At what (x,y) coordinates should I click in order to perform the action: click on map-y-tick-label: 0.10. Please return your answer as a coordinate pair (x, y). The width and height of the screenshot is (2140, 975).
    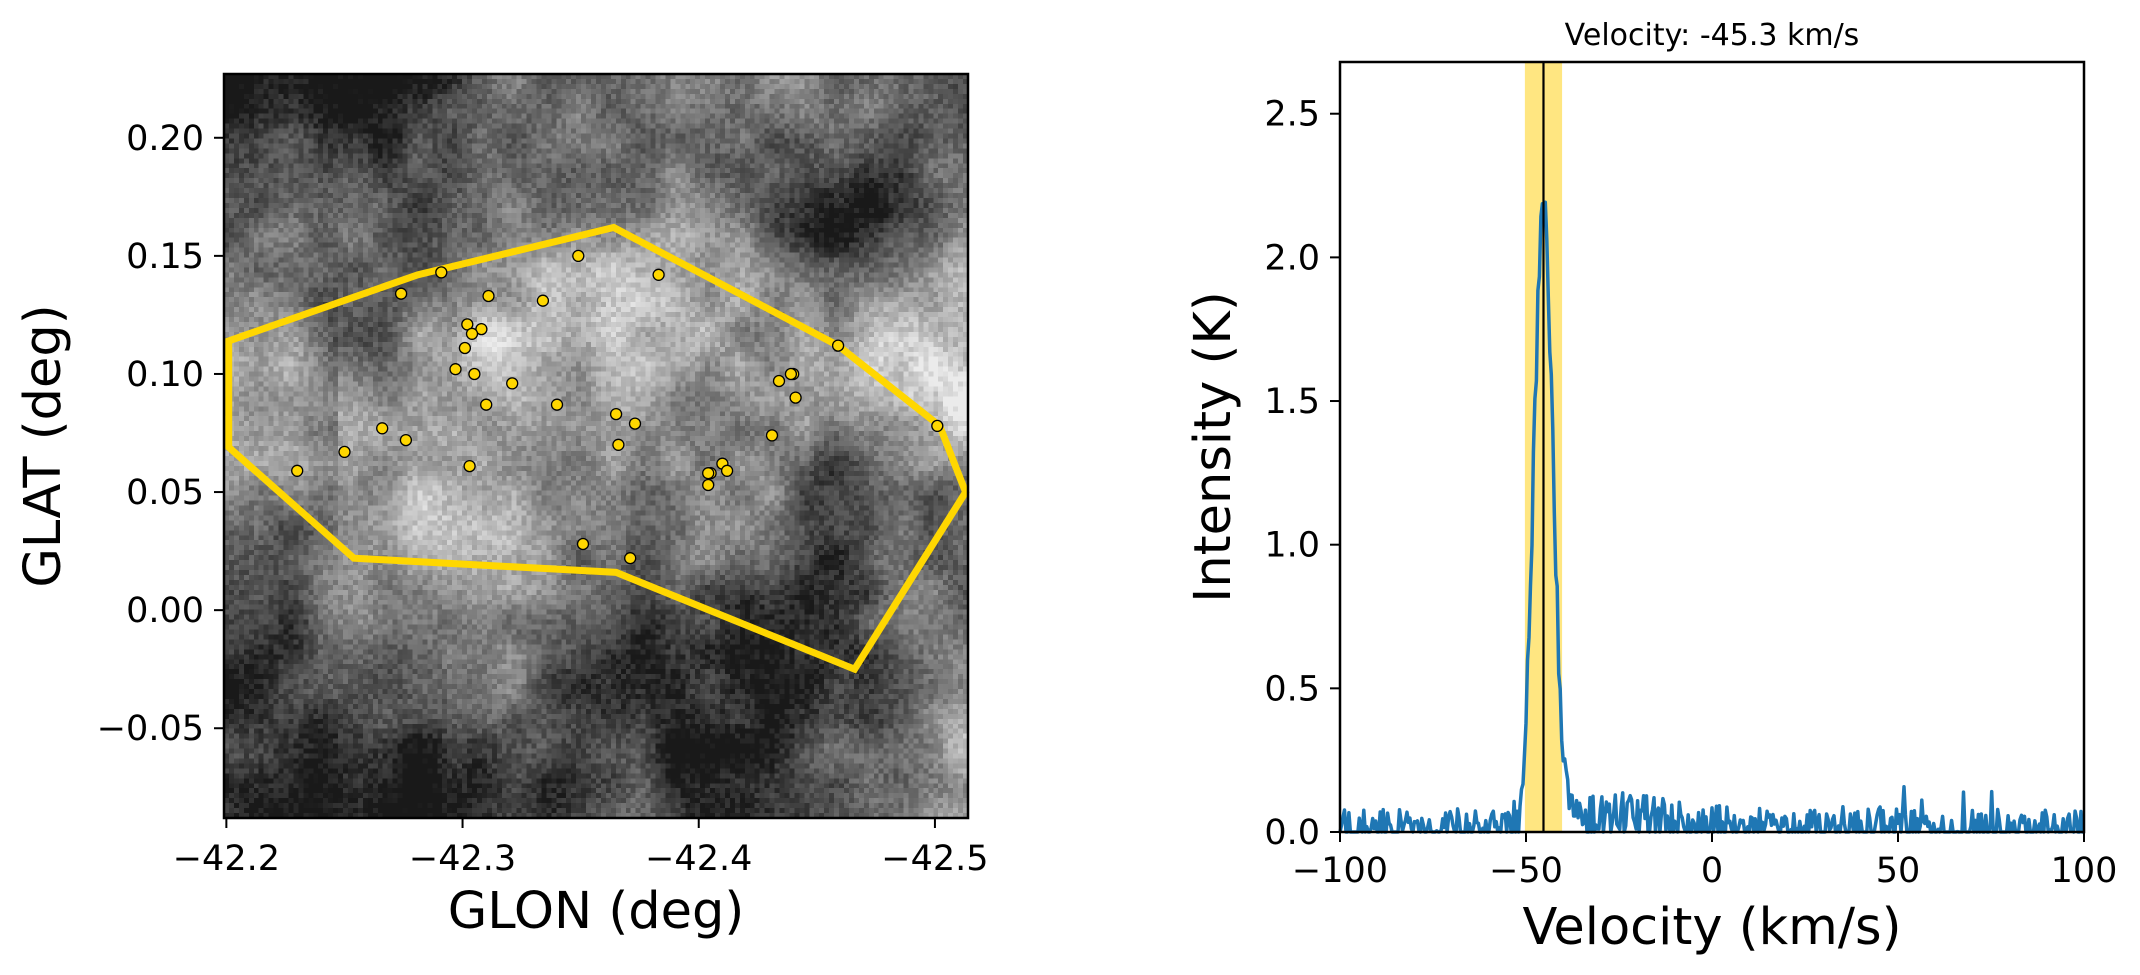
    Looking at the image, I should click on (165, 375).